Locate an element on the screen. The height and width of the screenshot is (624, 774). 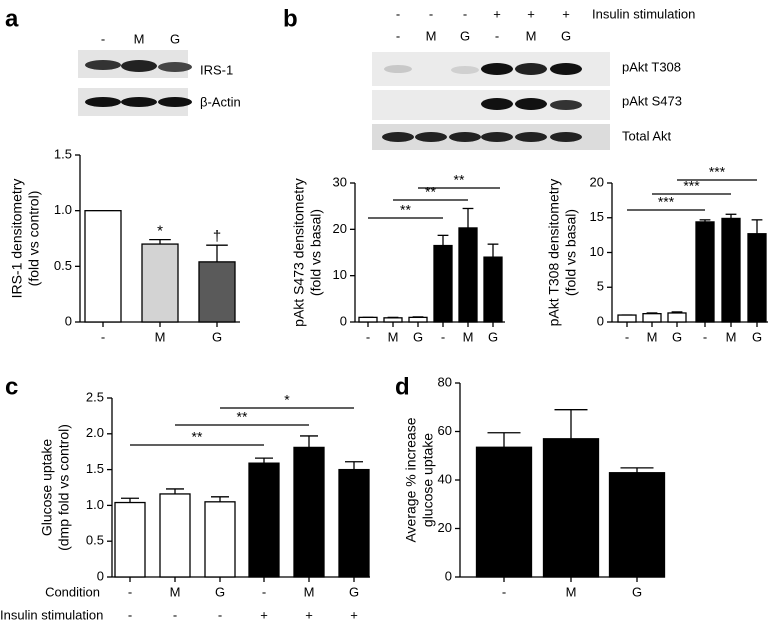
y-tick-label: 2.0 is located at coordinates (95, 432).